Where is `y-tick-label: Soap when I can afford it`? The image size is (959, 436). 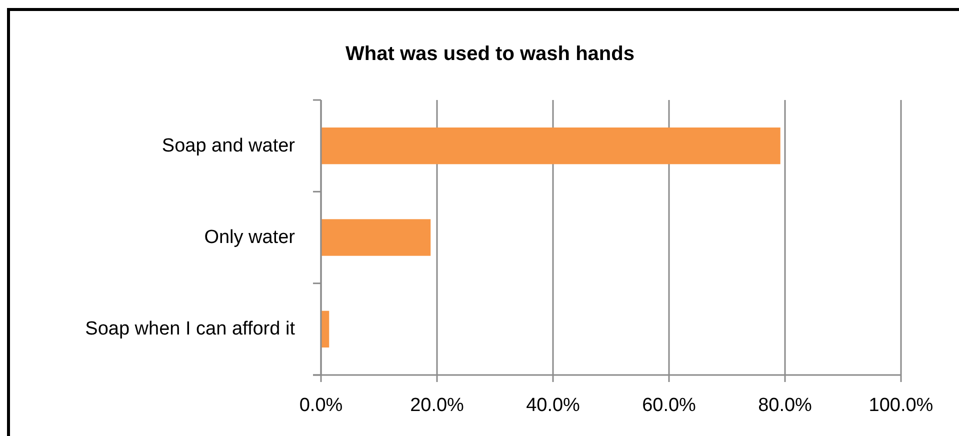
y-tick-label: Soap when I can afford it is located at coordinates (190, 329).